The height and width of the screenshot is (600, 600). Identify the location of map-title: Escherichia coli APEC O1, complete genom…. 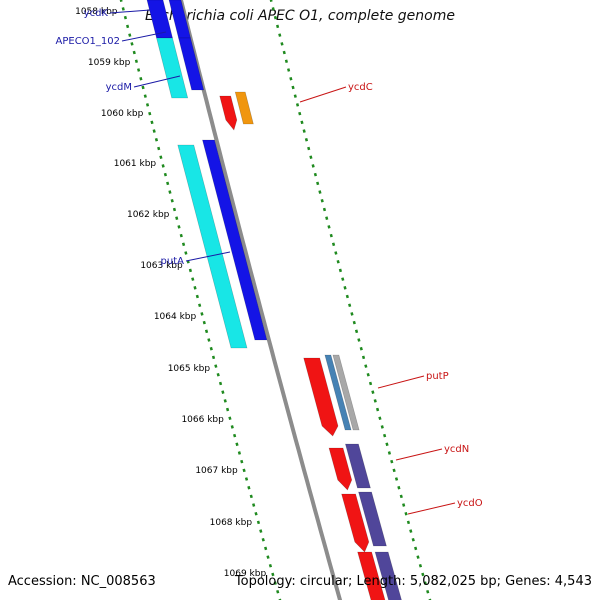
(300, 16).